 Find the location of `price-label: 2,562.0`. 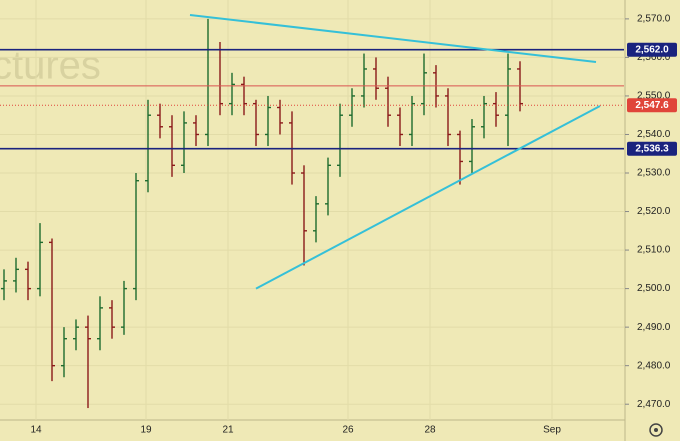

price-label: 2,562.0 is located at coordinates (652, 49).